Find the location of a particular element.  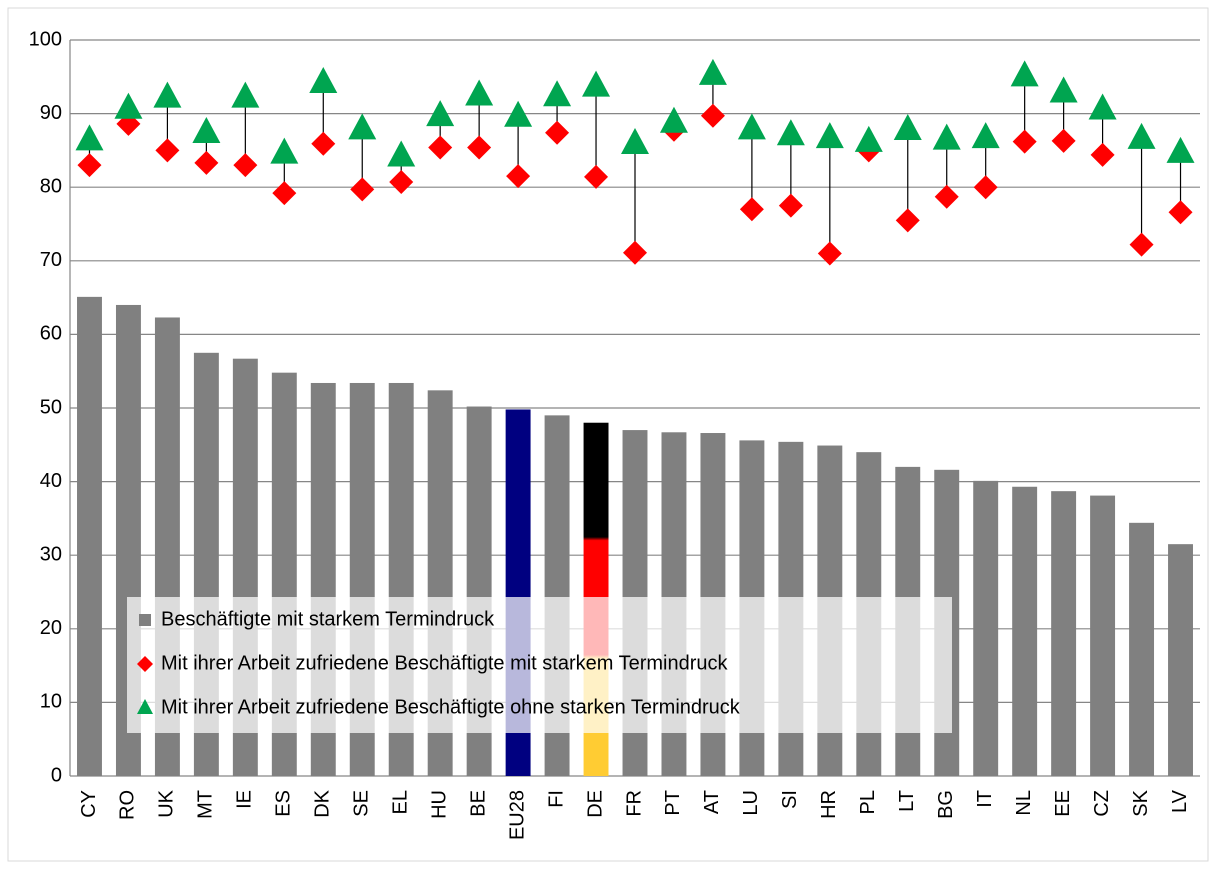

y-tick-label: 70 is located at coordinates (51, 260).